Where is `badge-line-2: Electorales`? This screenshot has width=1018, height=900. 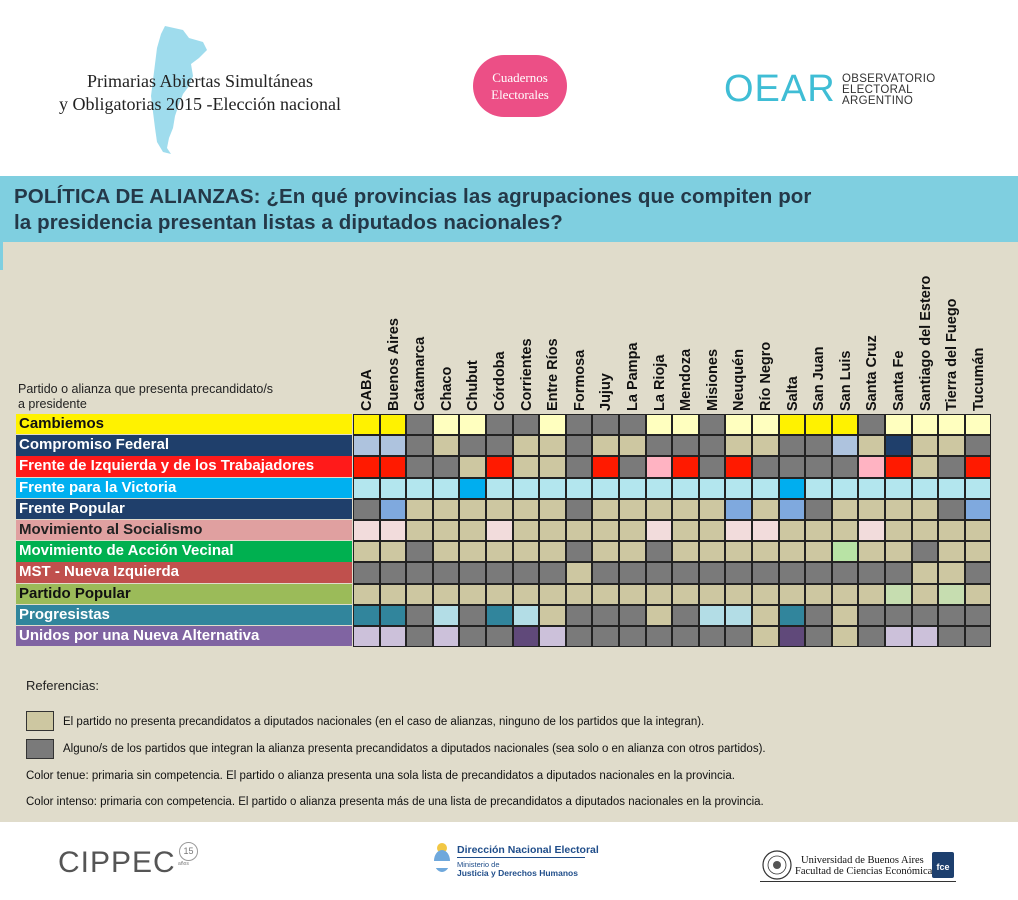 badge-line-2: Electorales is located at coordinates (520, 94).